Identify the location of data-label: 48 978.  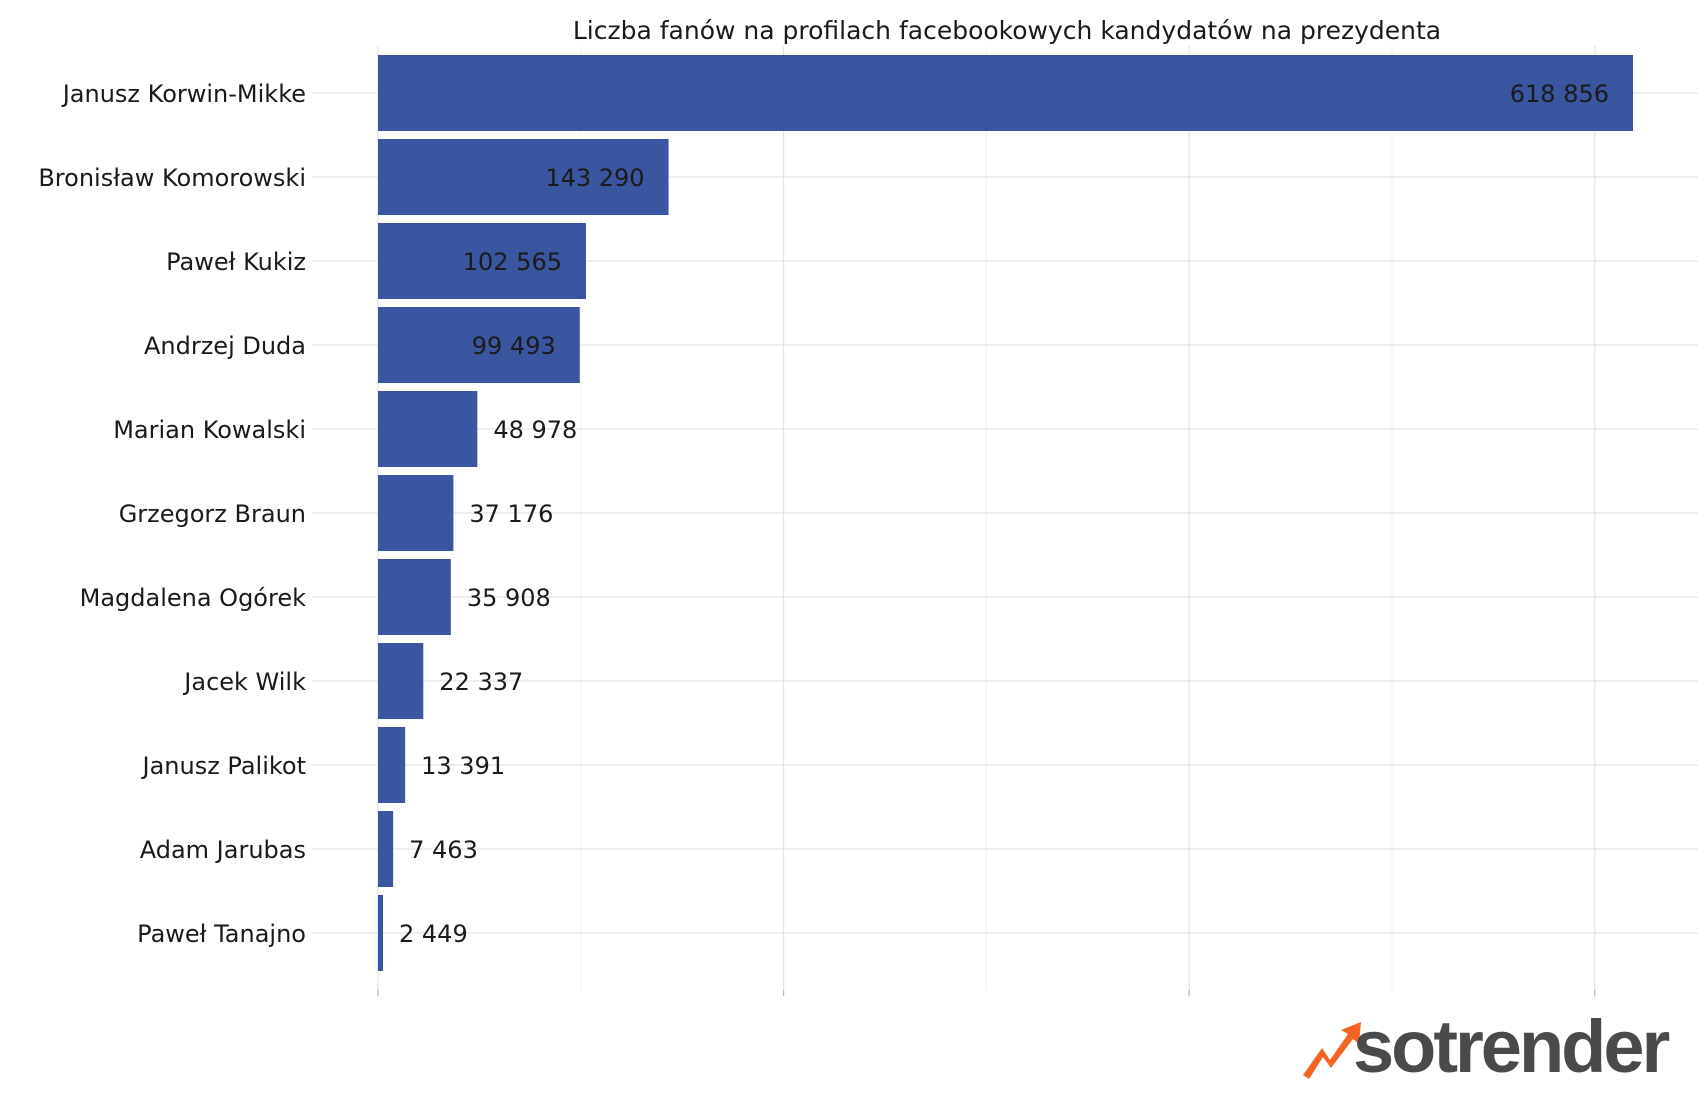
(535, 430).